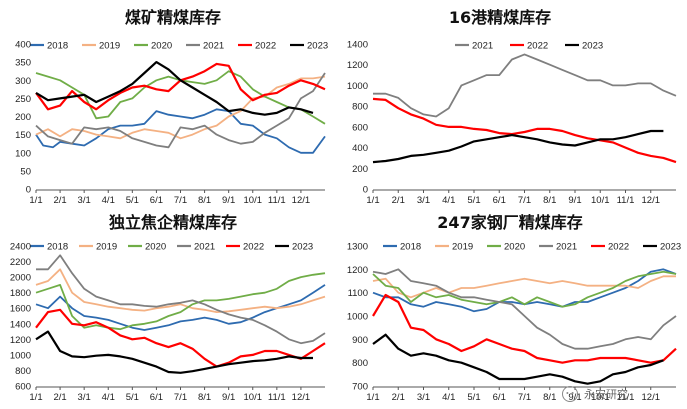  I want to click on wechat-logo-icon, so click(570, 394).